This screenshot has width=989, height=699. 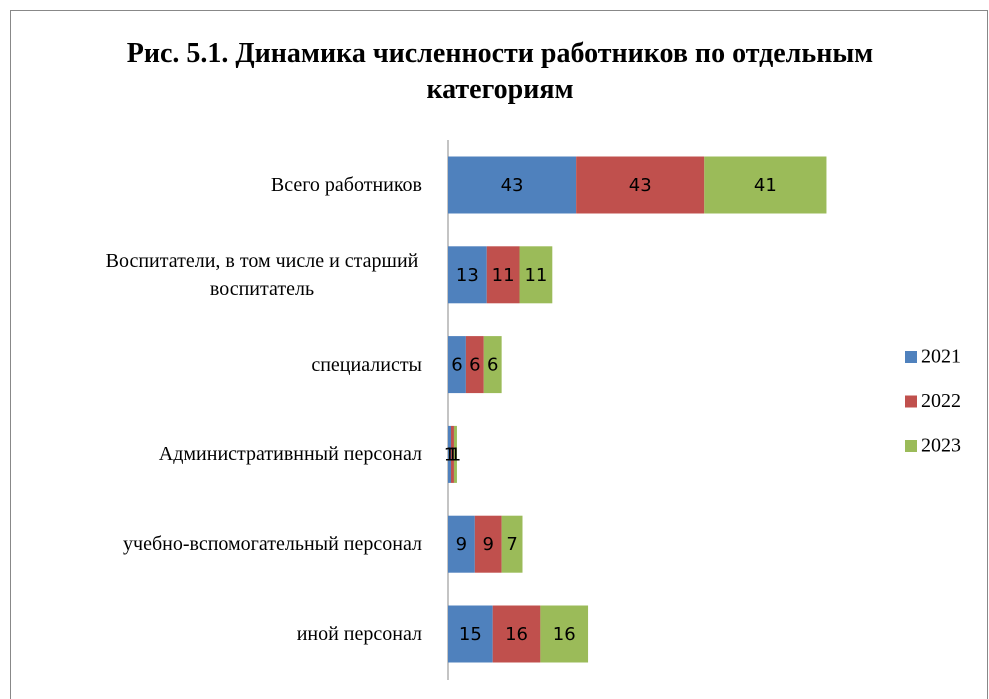 I want to click on category-label: Административнный персонал, so click(x=290, y=454).